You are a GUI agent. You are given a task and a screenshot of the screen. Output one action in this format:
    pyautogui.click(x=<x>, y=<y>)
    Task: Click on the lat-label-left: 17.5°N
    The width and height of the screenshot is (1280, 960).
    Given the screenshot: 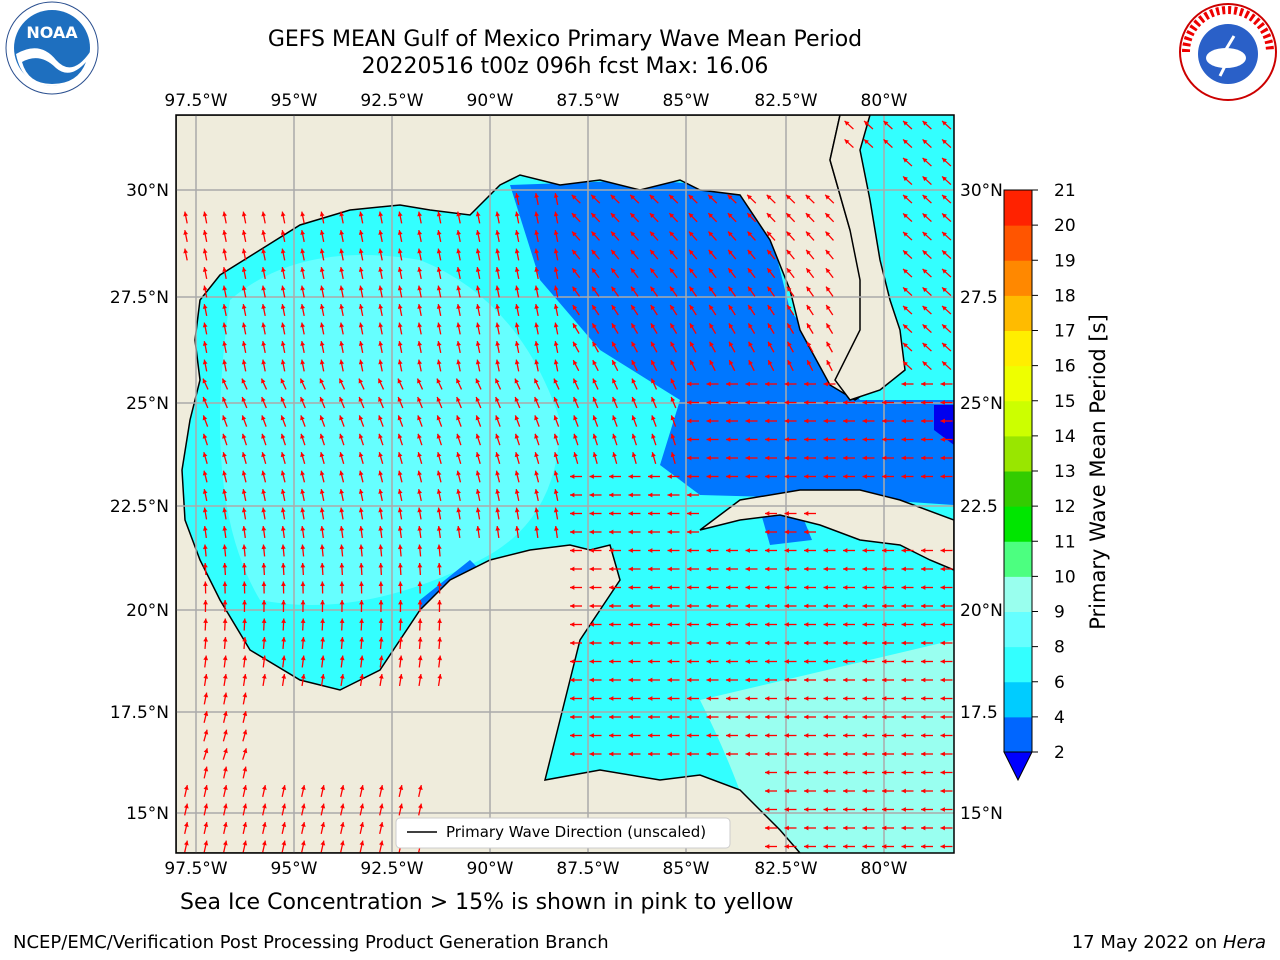 What is the action you would take?
    pyautogui.click(x=139, y=713)
    